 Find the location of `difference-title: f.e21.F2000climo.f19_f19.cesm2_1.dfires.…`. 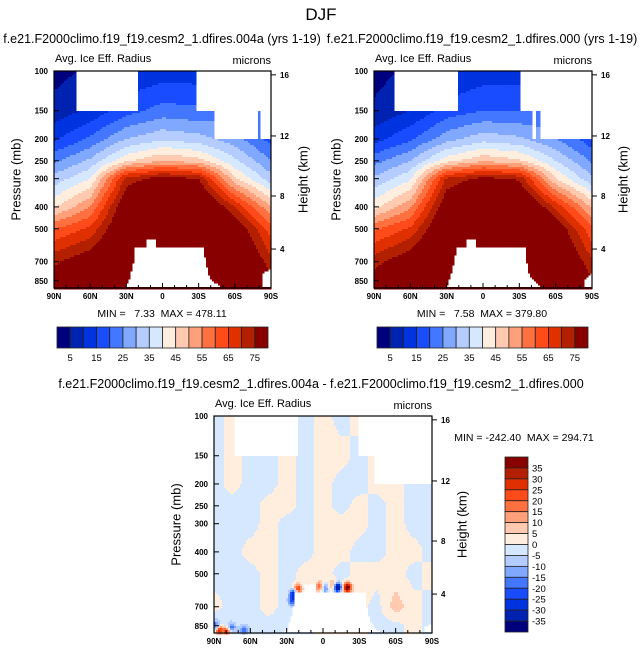

difference-title: f.e21.F2000climo.f19_f19.cesm2_1.dfires.… is located at coordinates (320, 384).